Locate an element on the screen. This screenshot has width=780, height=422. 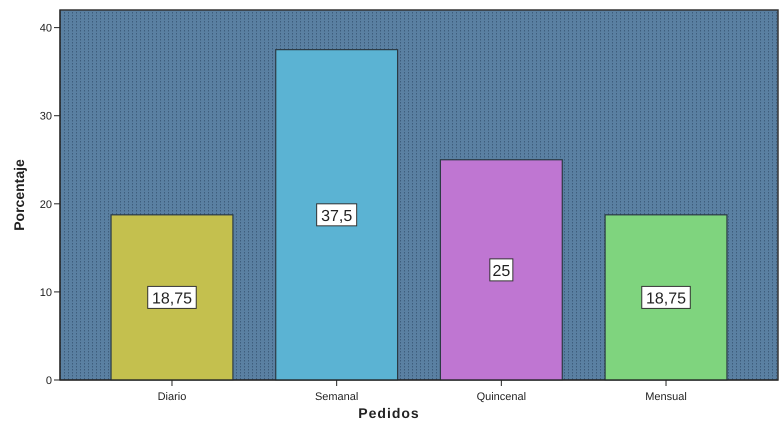
x-tick-label: Mensual is located at coordinates (666, 397).